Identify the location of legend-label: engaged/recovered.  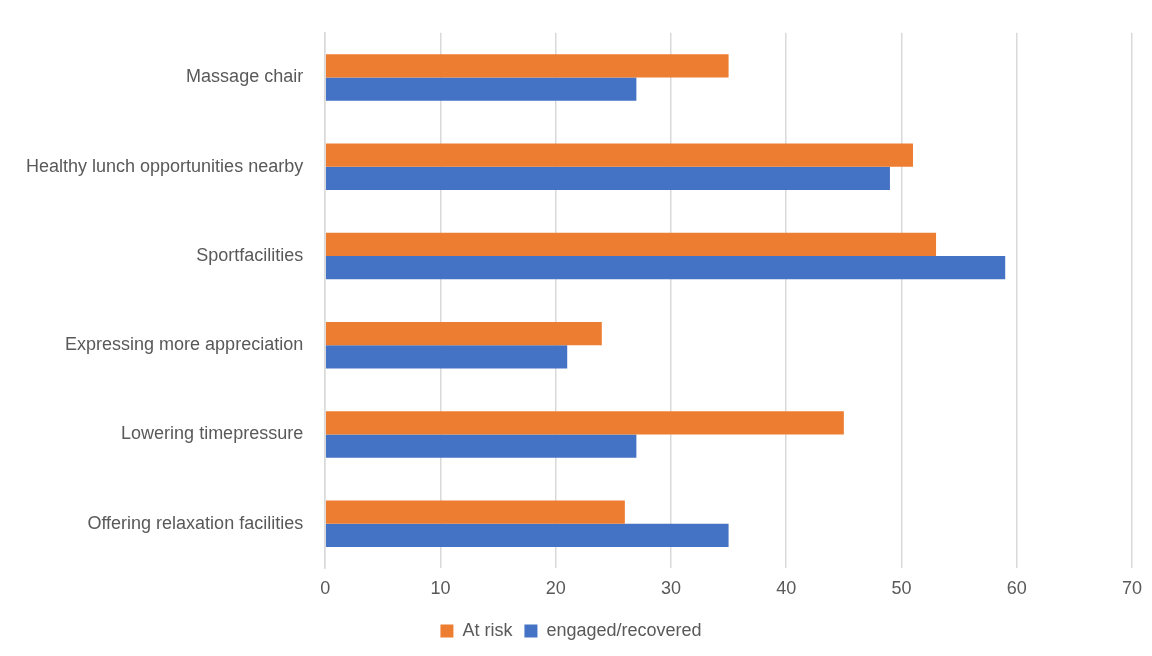
(624, 629).